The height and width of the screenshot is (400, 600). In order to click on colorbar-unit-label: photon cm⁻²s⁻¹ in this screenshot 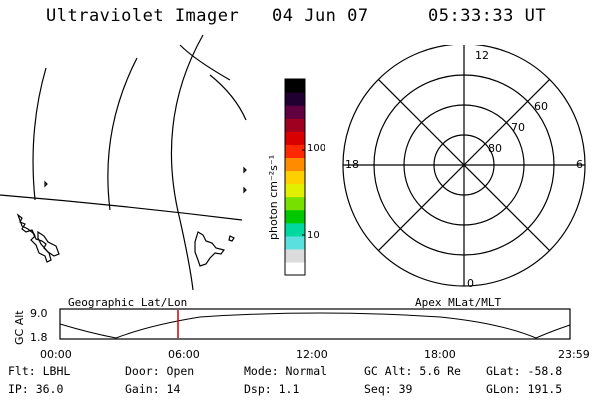, I will do `click(273, 197)`.